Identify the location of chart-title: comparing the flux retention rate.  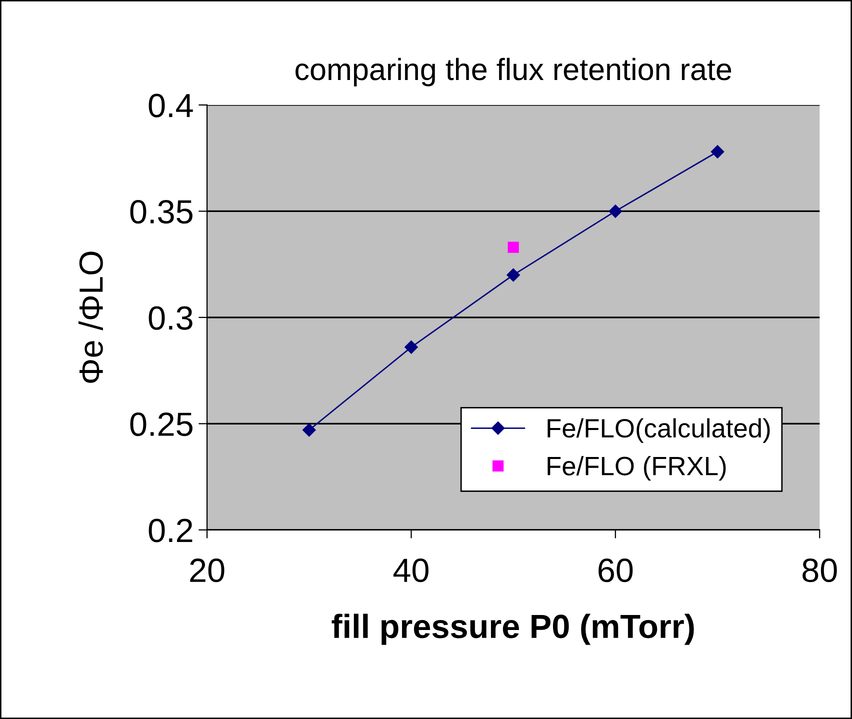
(514, 72).